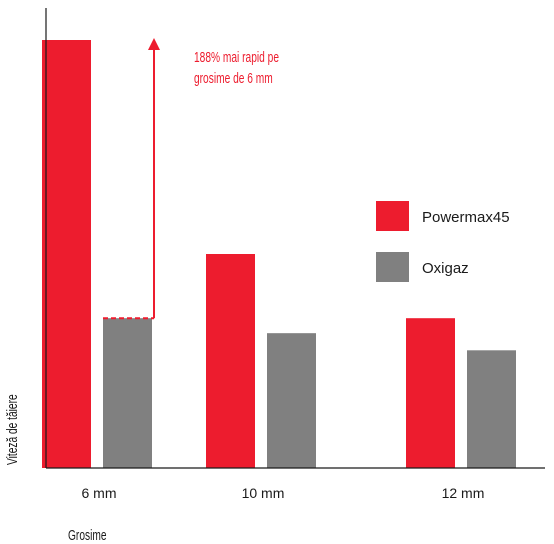 The image size is (554, 544). What do you see at coordinates (445, 268) in the screenshot?
I see `legend-label-oxigaz: Oxigaz` at bounding box center [445, 268].